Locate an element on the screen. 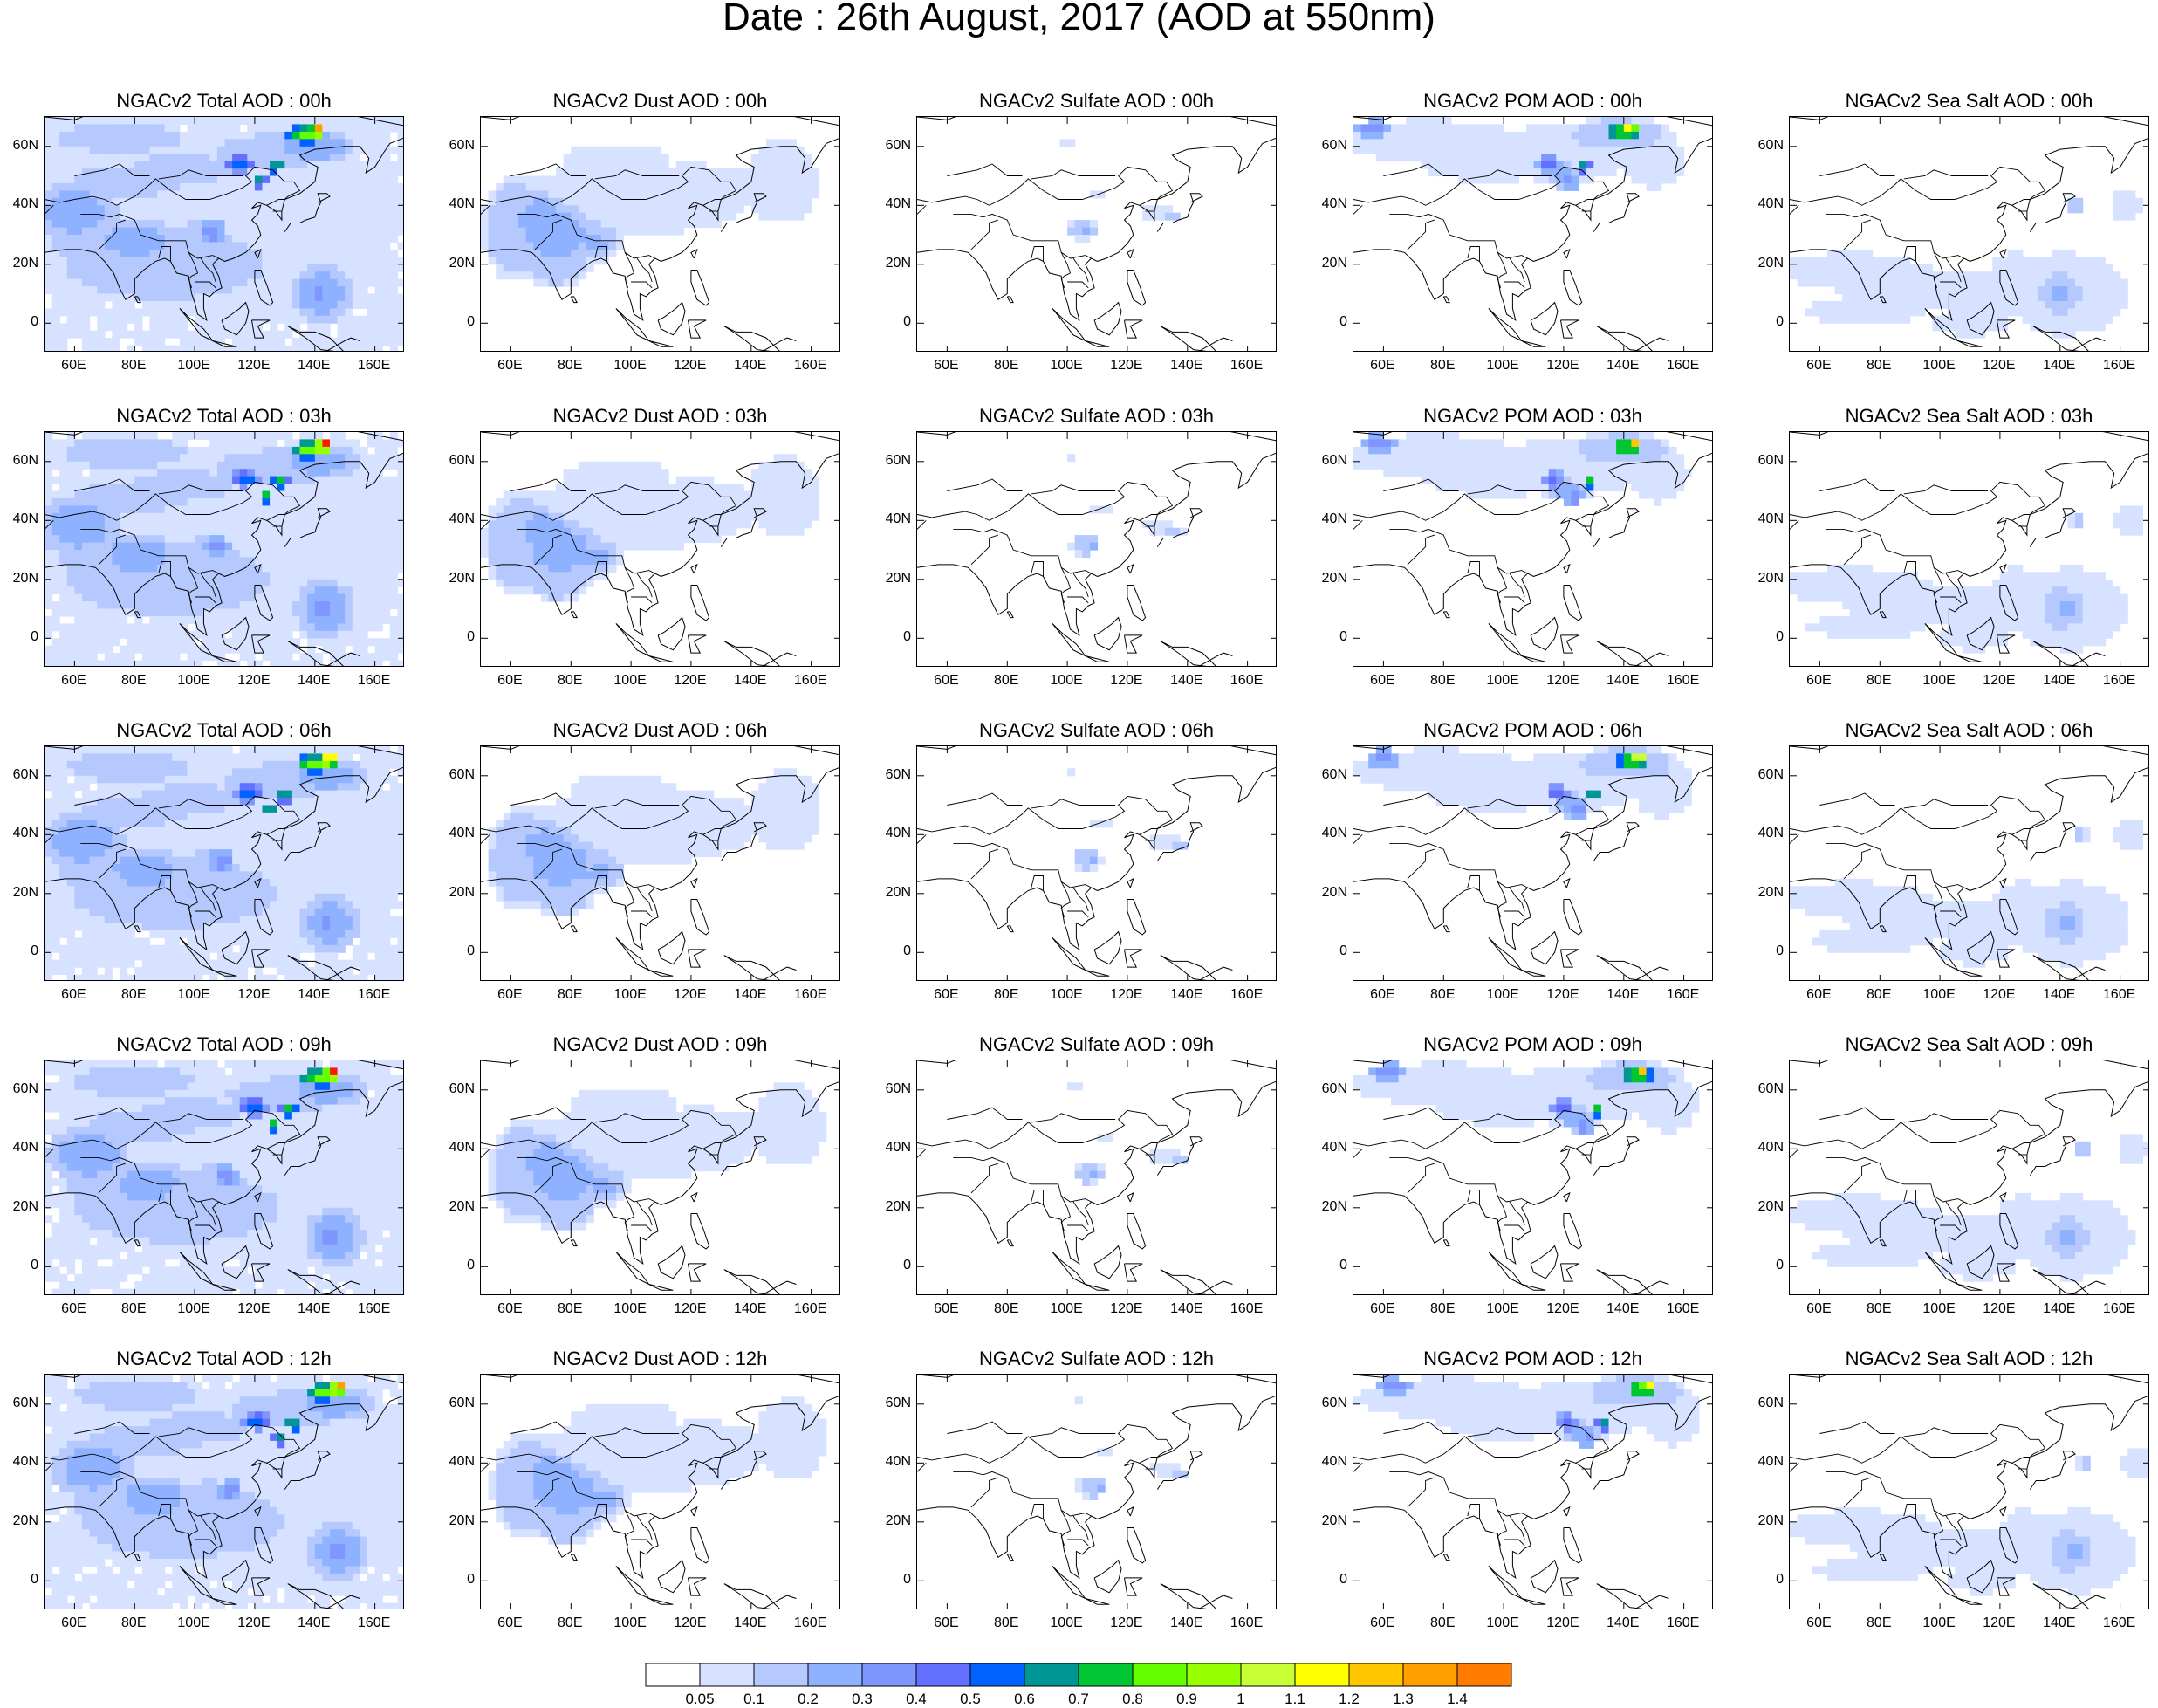 Image resolution: width=2158 pixels, height=1708 pixels. panel-title: NGACv2 POM AOD : 12h is located at coordinates (1532, 1358).